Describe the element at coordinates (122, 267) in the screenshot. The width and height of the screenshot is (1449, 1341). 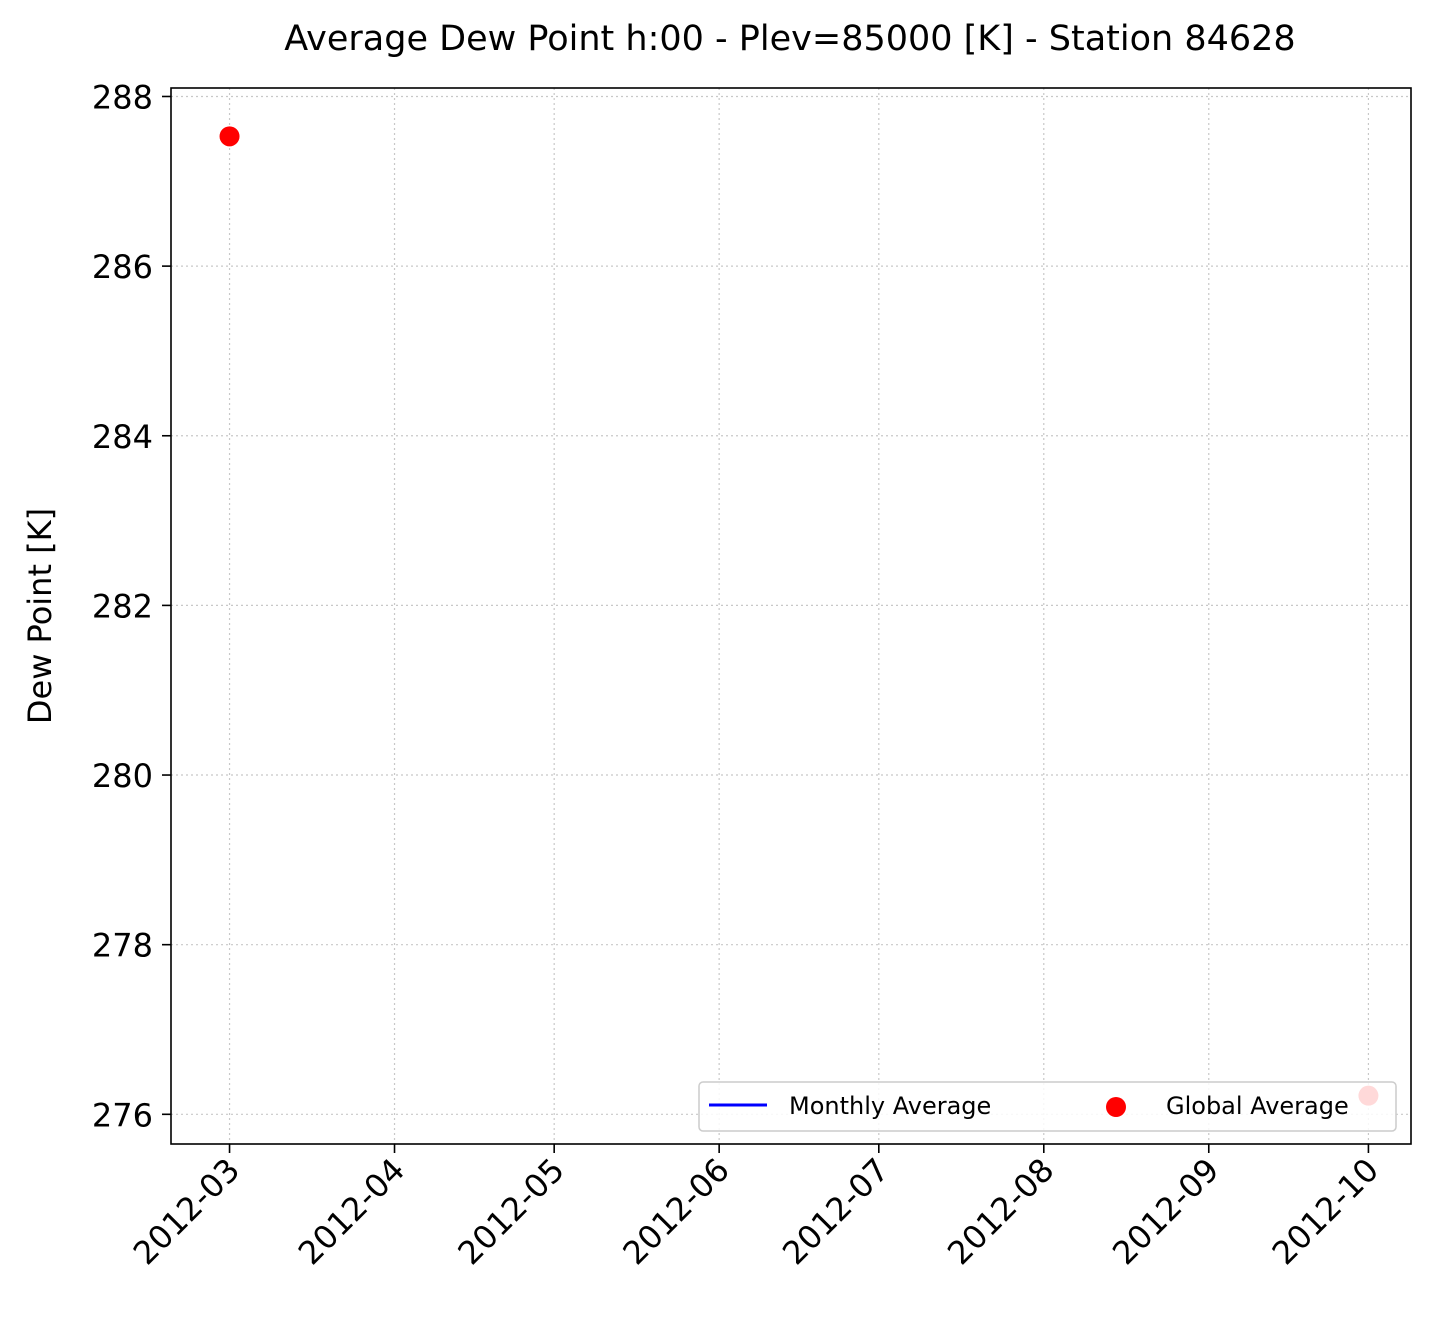
I see `y-tick-label: 286` at that location.